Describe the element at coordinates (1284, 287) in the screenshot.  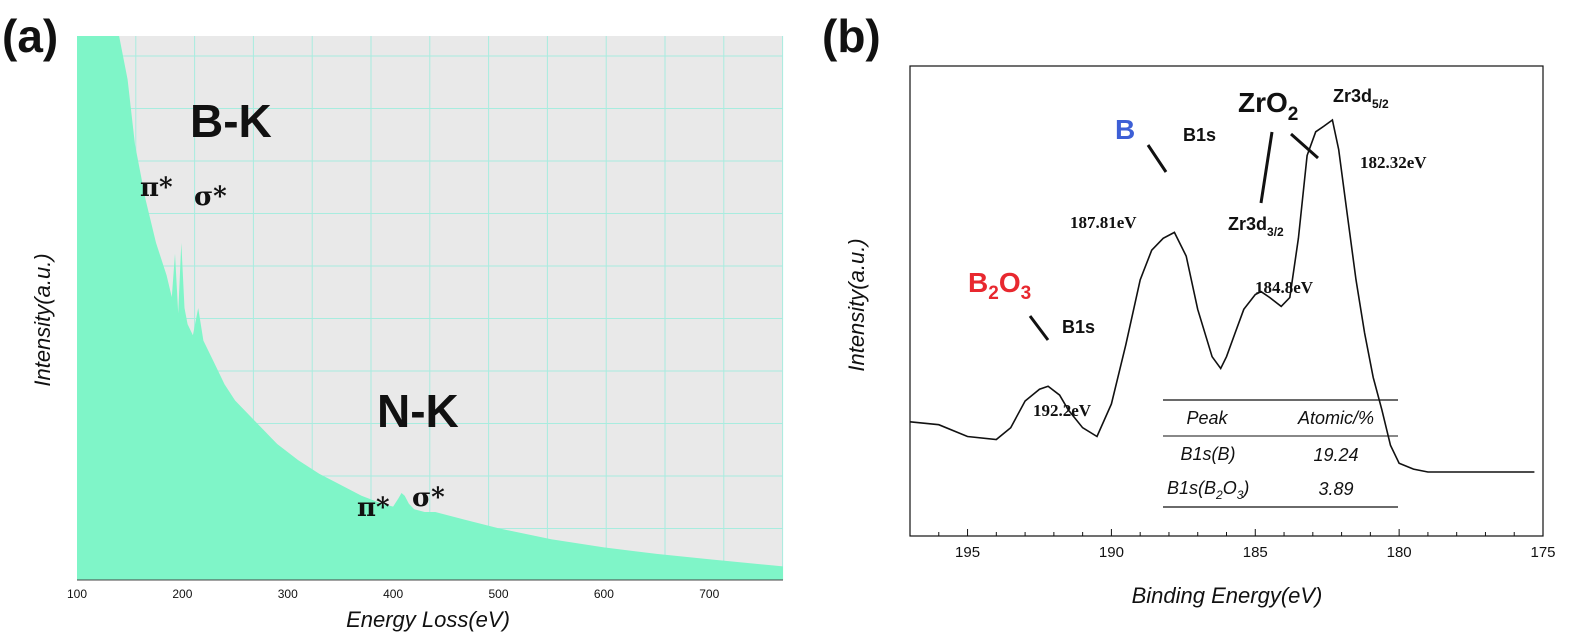
I see `energy-zr32-label: 184.8eV` at that location.